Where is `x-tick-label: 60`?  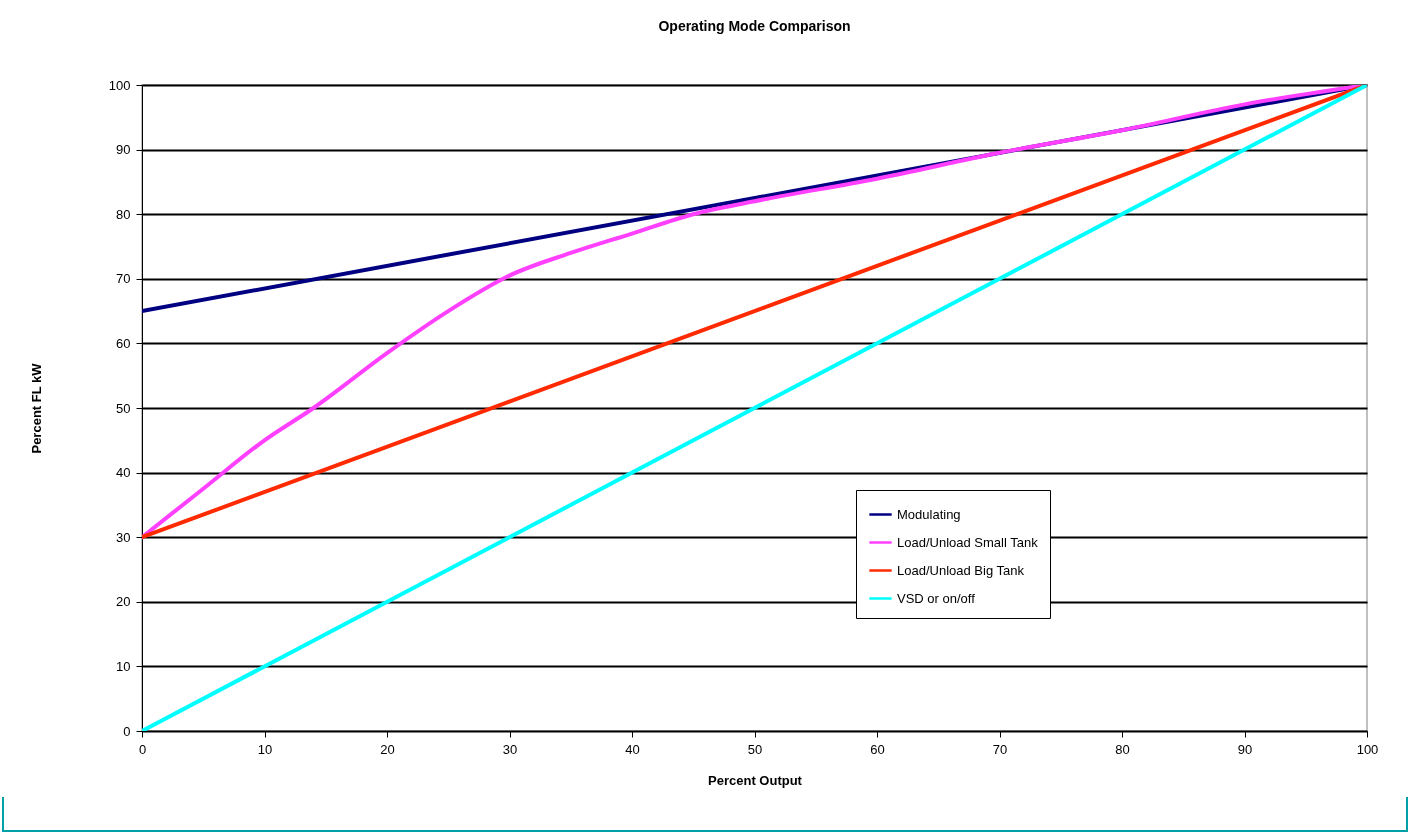
x-tick-label: 60 is located at coordinates (877, 749).